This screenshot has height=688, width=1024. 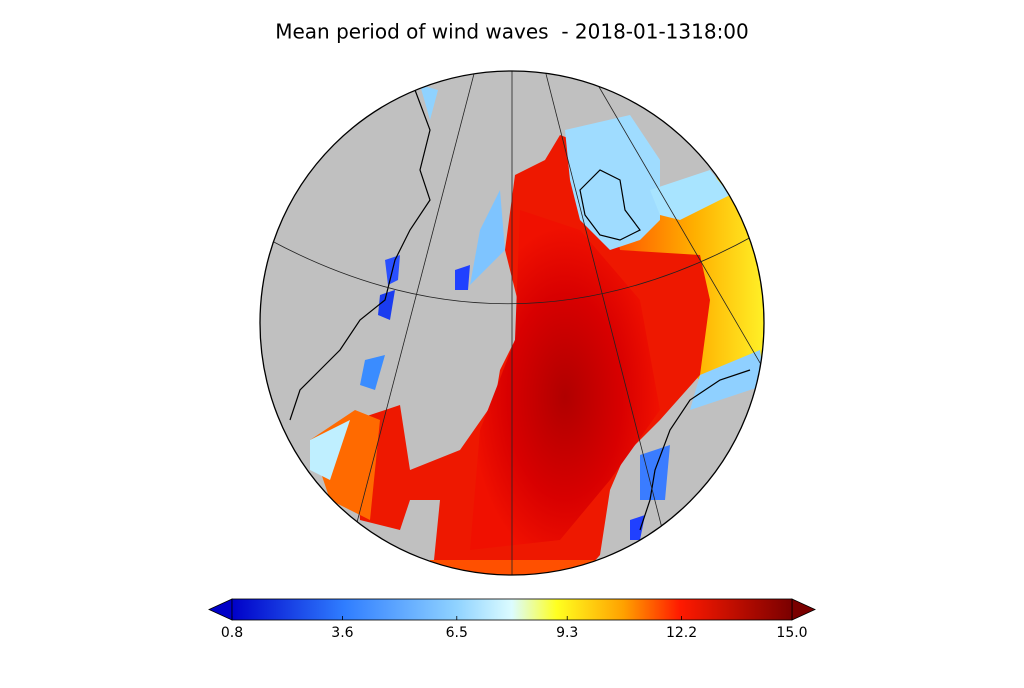 What do you see at coordinates (681, 633) in the screenshot?
I see `colorbar-tick-label: 12.2` at bounding box center [681, 633].